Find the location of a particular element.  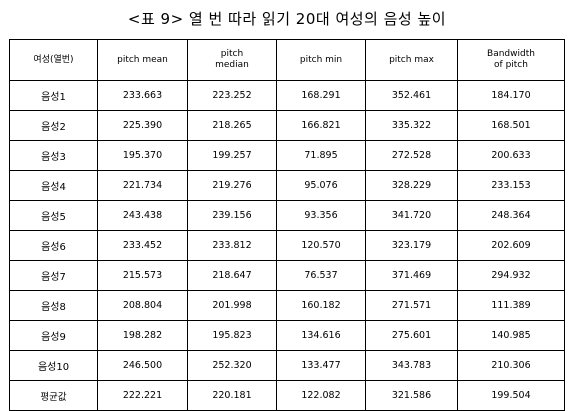

header-pitch-min: pitch min is located at coordinates (321, 60).